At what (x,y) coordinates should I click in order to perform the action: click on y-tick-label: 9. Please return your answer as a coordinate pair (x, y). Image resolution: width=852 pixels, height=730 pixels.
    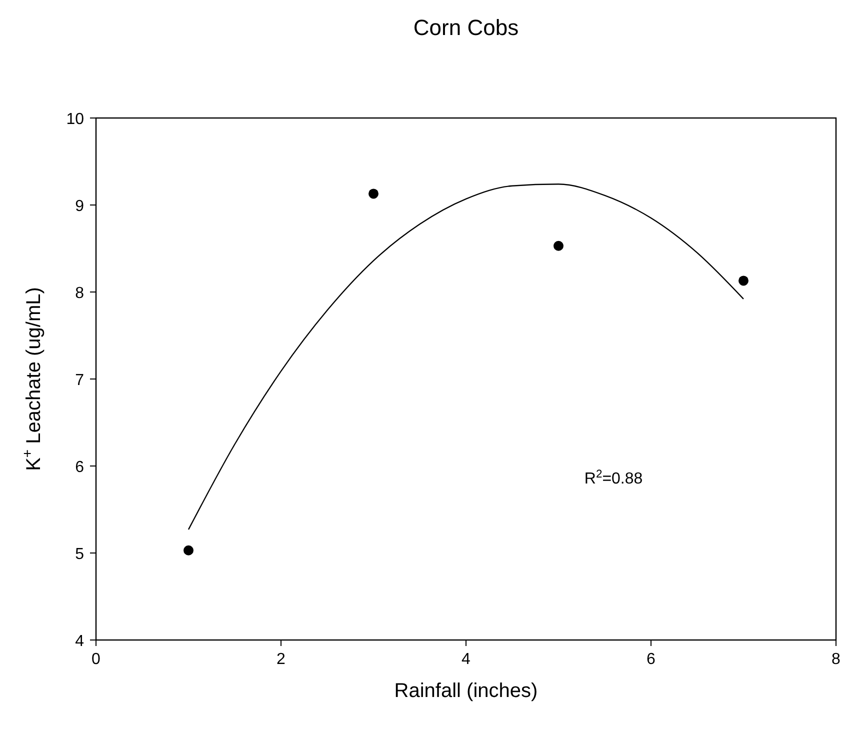
    Looking at the image, I should click on (79, 206).